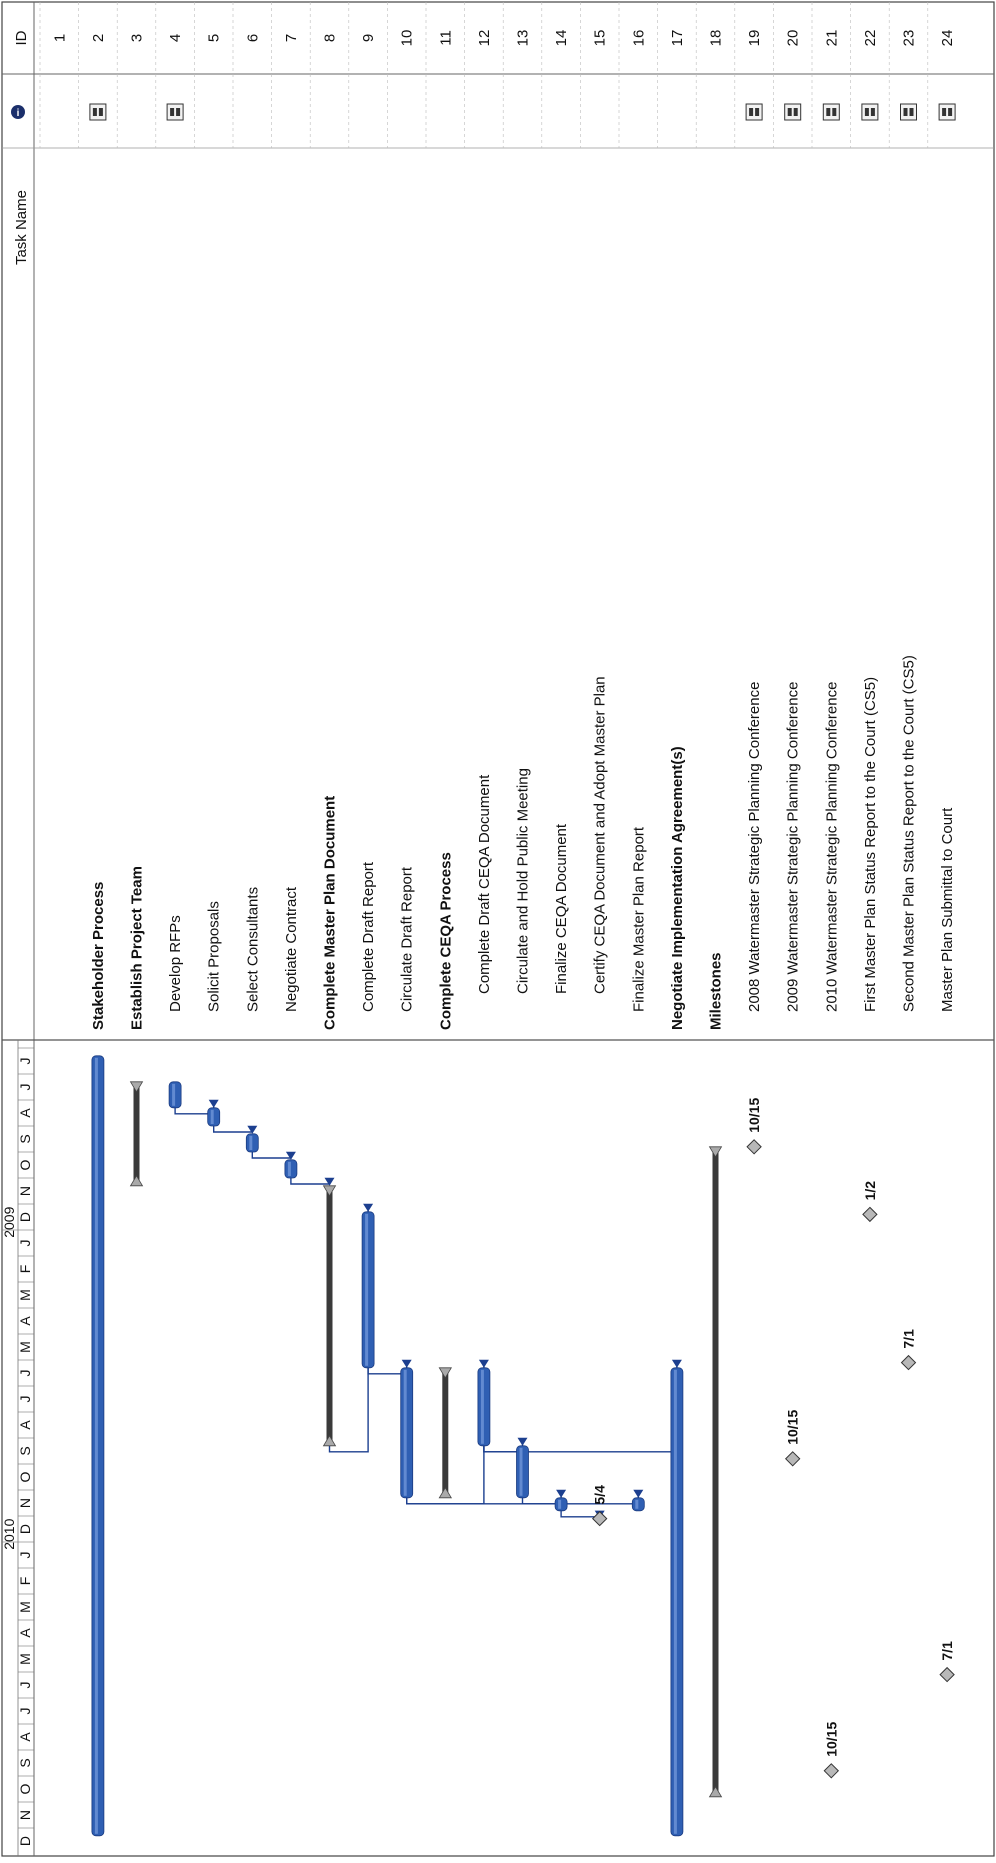 The height and width of the screenshot is (1863, 996). I want to click on task-name: Negotiate Contract, so click(291, 949).